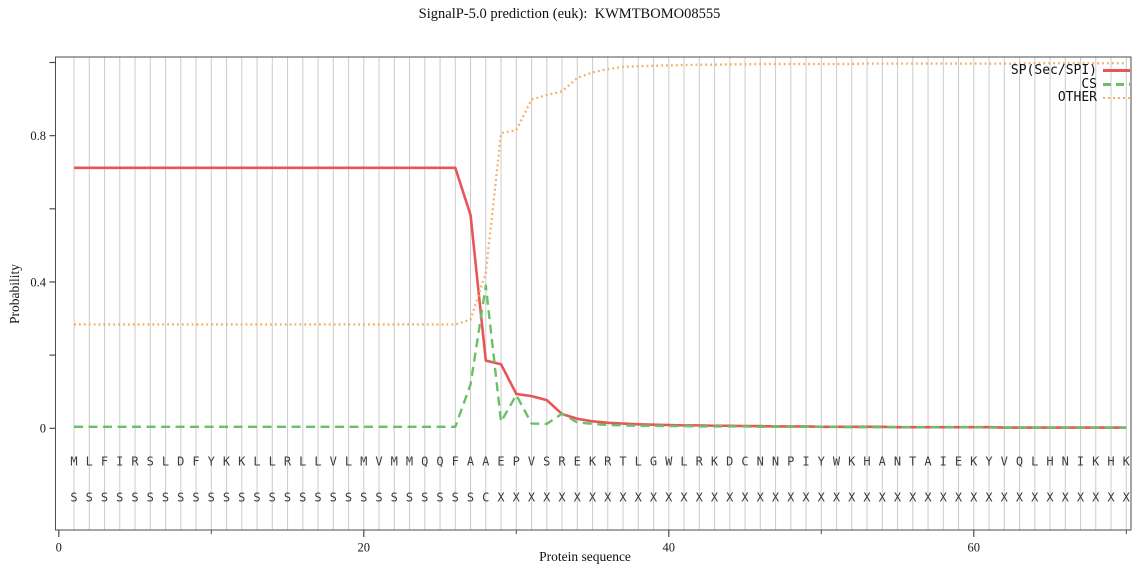 The height and width of the screenshot is (572, 1139). I want to click on residue-letter: H, so click(866, 462).